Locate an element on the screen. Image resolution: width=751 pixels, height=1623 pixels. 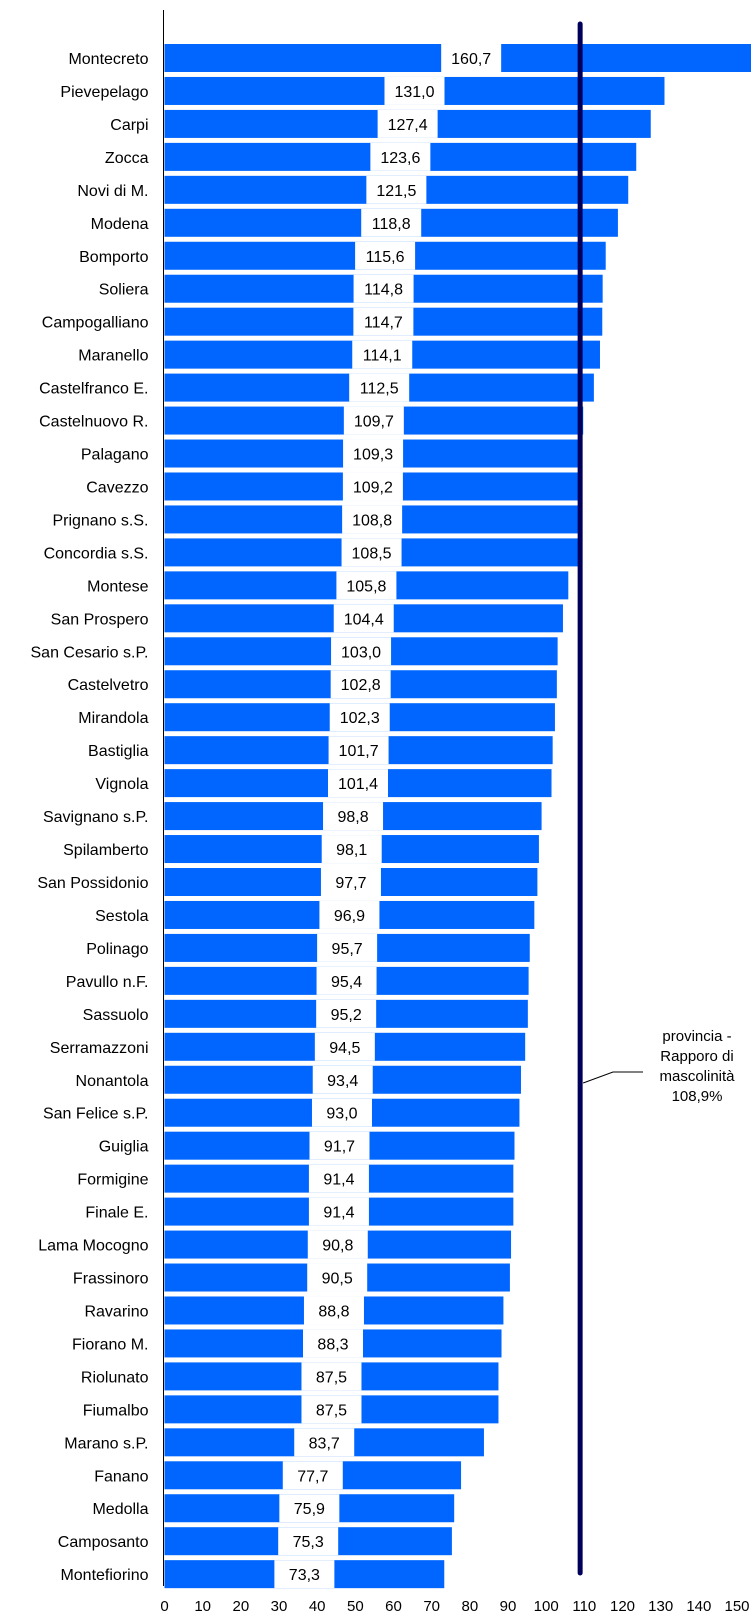
category-label: Bomporto is located at coordinates (113, 257).